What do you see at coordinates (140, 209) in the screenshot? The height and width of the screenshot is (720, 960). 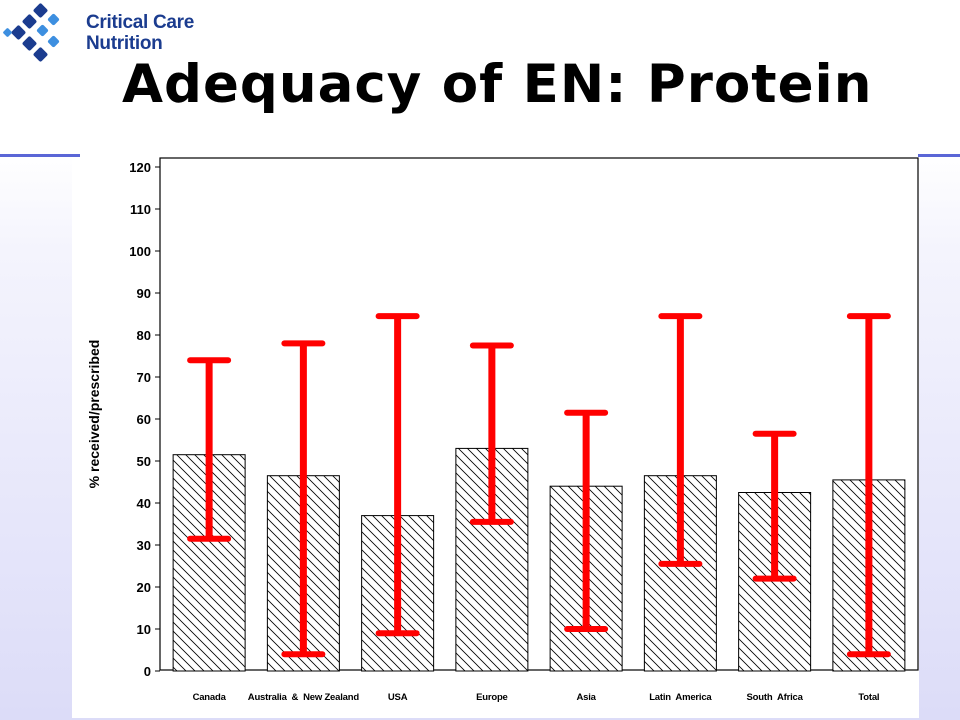 I see `y-tick-label: 110` at bounding box center [140, 209].